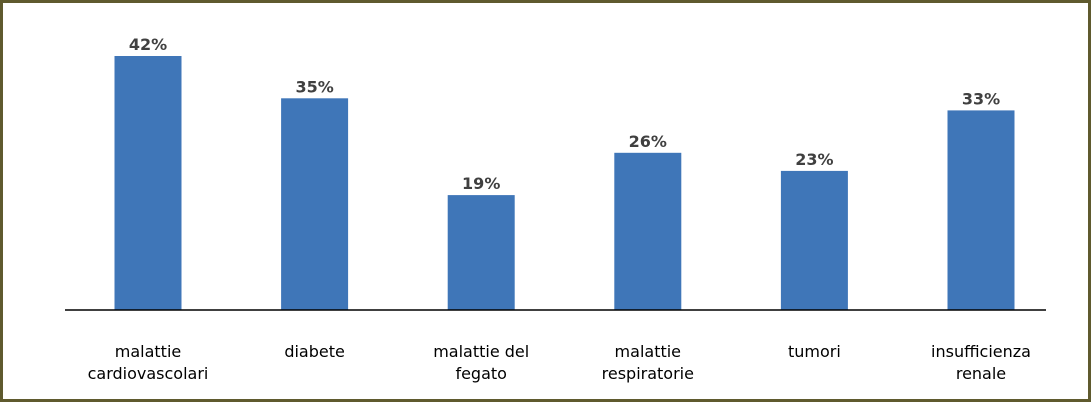  What do you see at coordinates (148, 373) in the screenshot?
I see `category-label: cardiovascolari` at bounding box center [148, 373].